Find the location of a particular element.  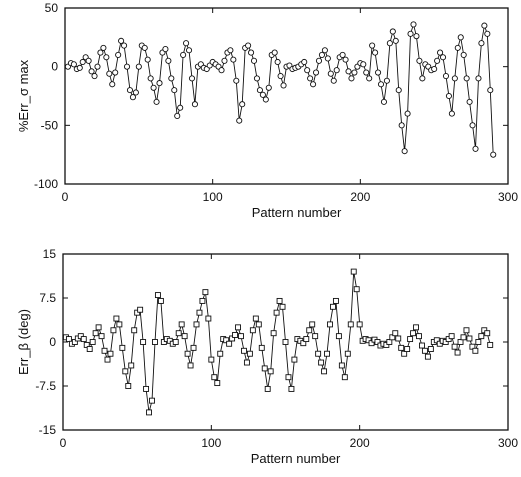

y-tick-label: -100 is located at coordinates (46, 184).